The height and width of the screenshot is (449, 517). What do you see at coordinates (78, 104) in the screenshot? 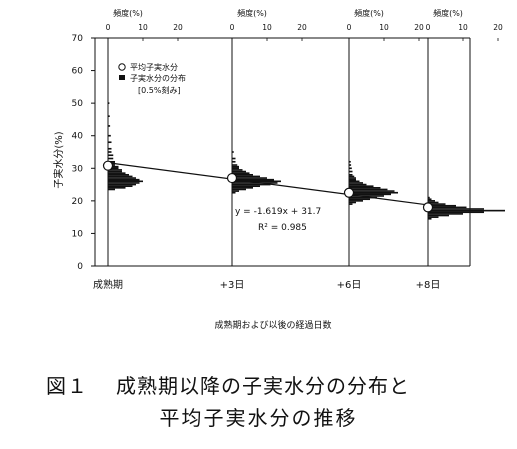
I see `y-tick-label: 50` at bounding box center [78, 104].